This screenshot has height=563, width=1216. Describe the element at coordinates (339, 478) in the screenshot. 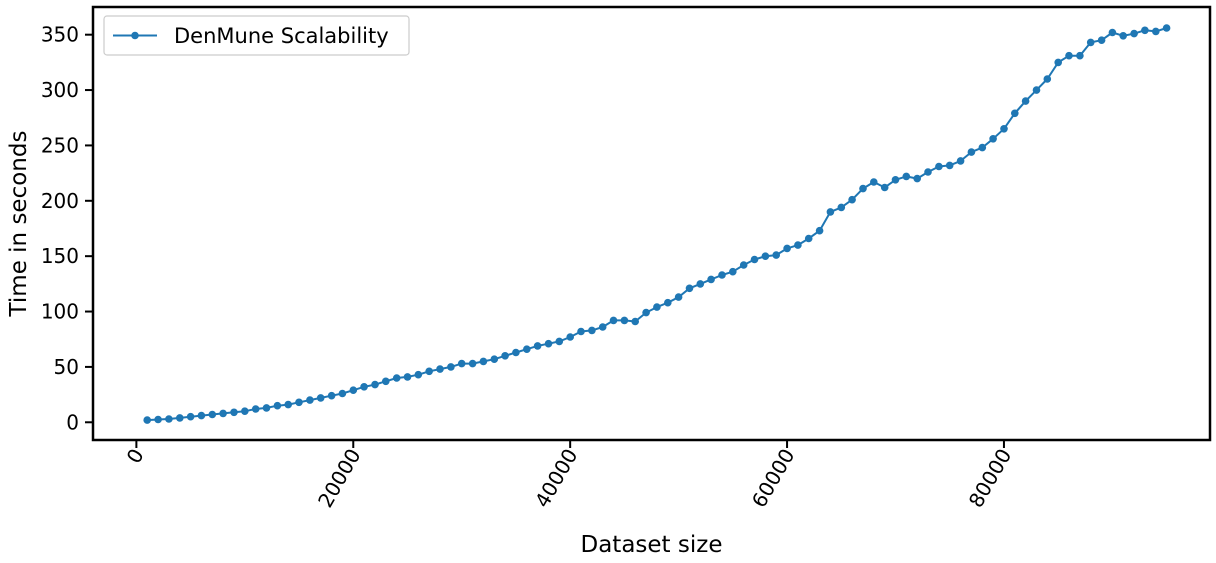

I see `x-tick-label: 20000` at that location.